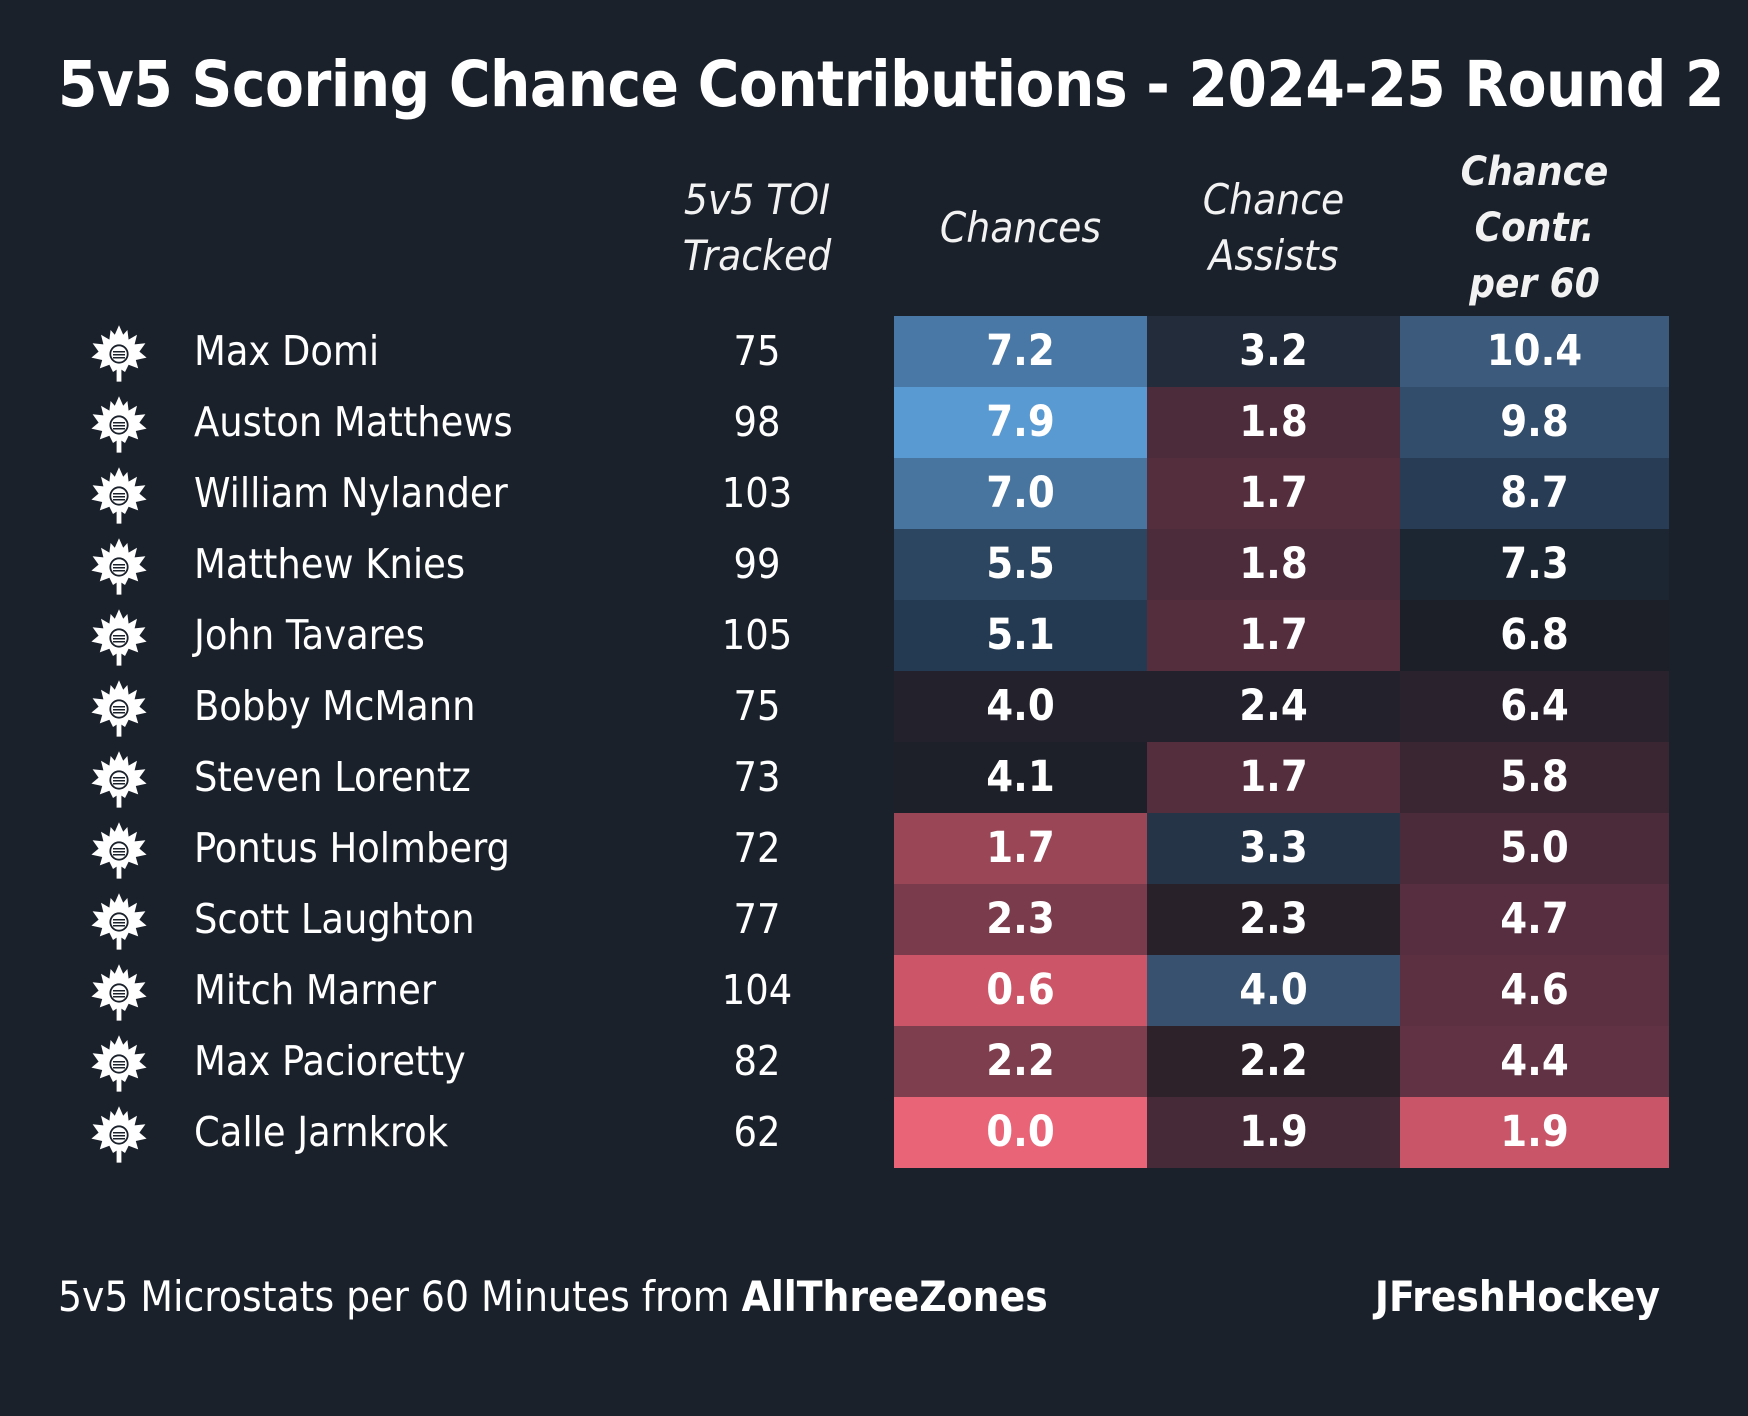  What do you see at coordinates (287, 351) in the screenshot?
I see `player-name: Max Domi` at bounding box center [287, 351].